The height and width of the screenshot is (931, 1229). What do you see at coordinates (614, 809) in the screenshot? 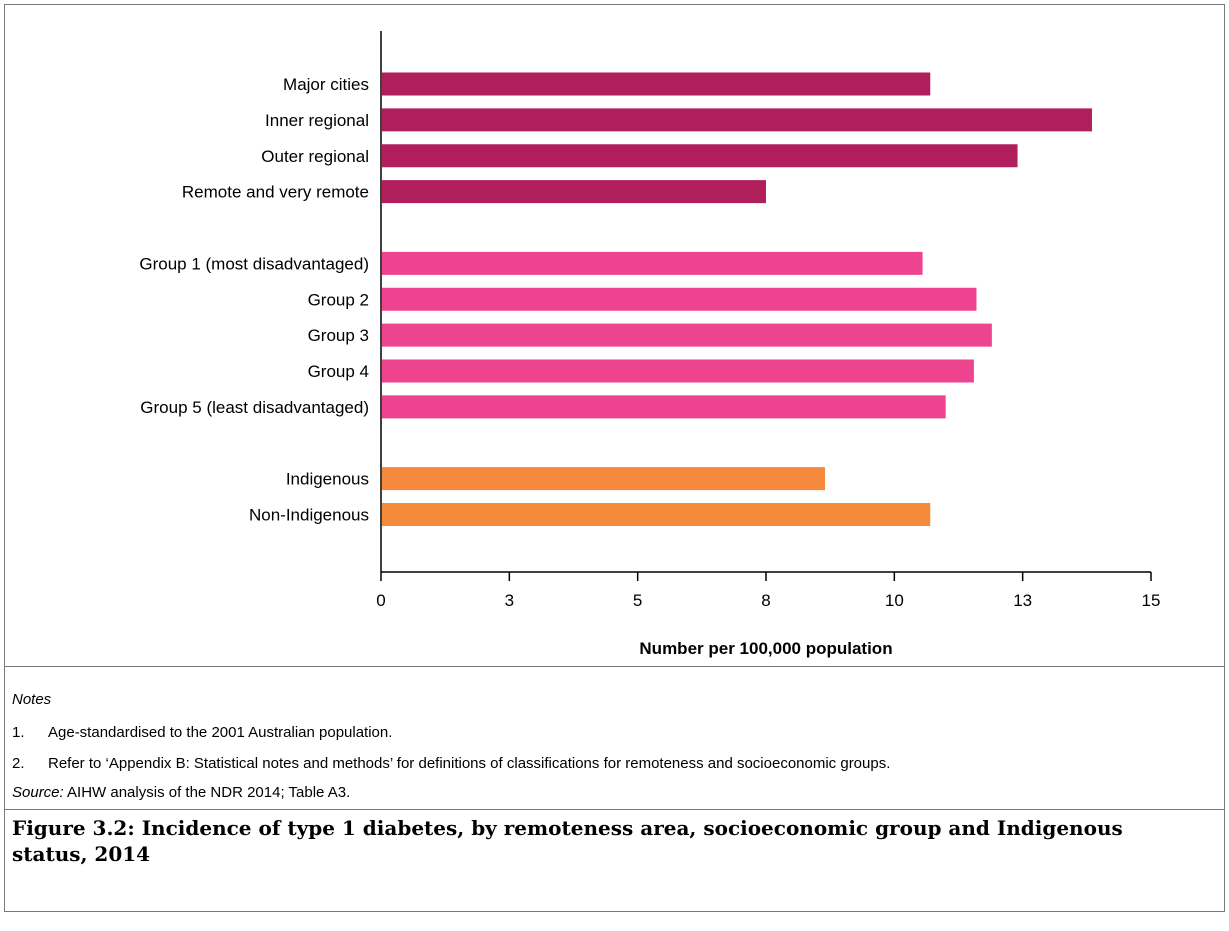
I see `divider` at bounding box center [614, 809].